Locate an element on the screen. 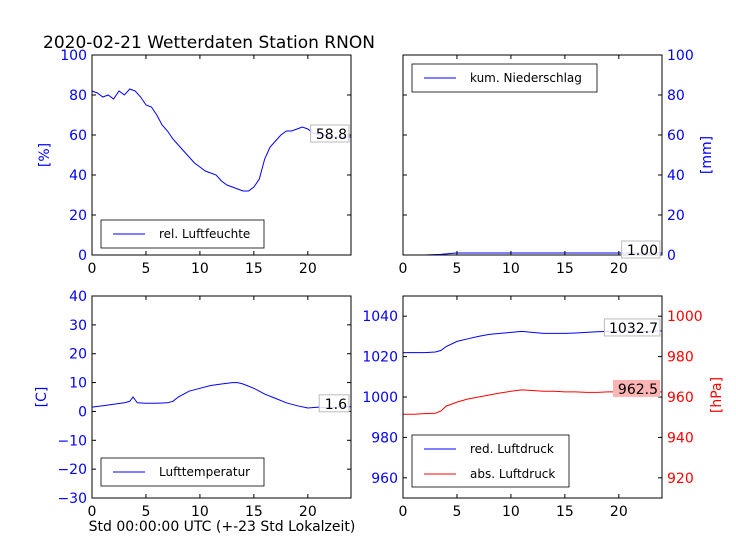  y-tick-label: 960 is located at coordinates (384, 479).